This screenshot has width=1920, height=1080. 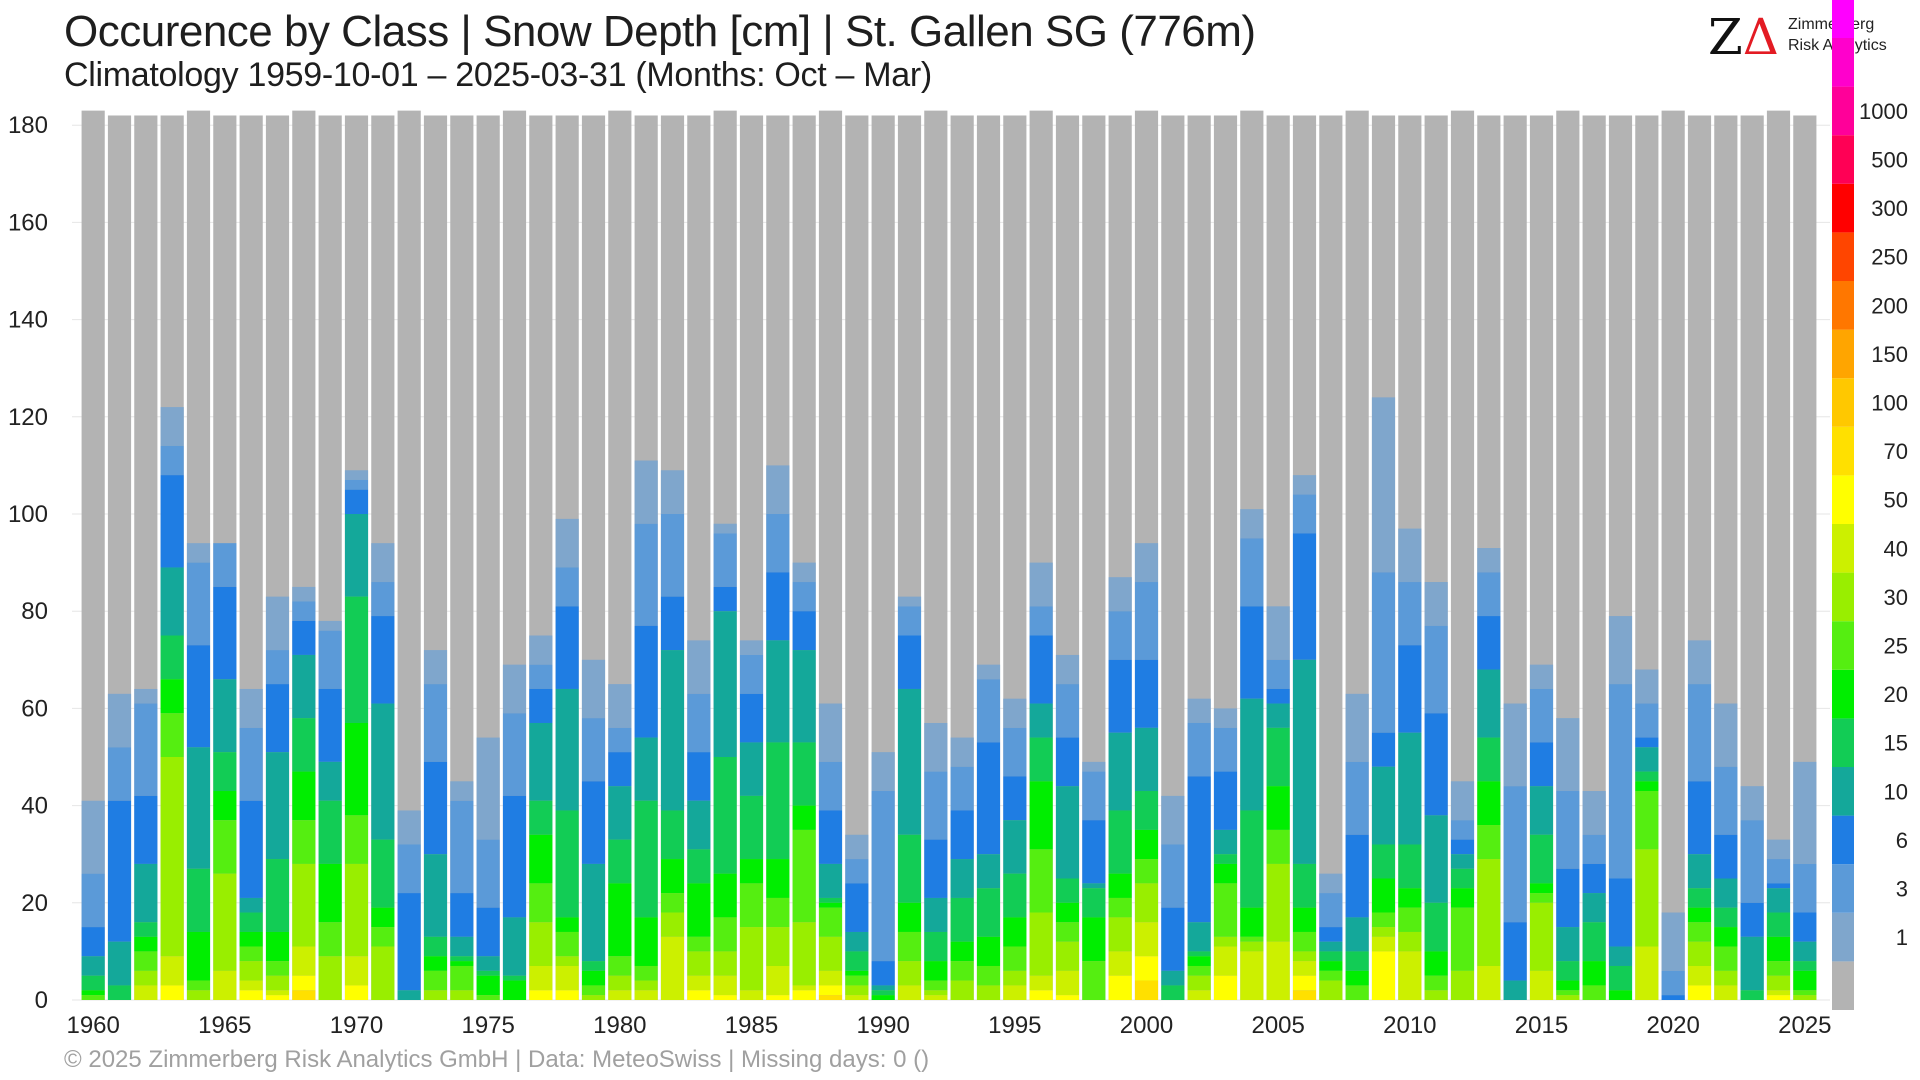 What do you see at coordinates (619, 1025) in the screenshot?
I see `x-tick-label: 1980` at bounding box center [619, 1025].